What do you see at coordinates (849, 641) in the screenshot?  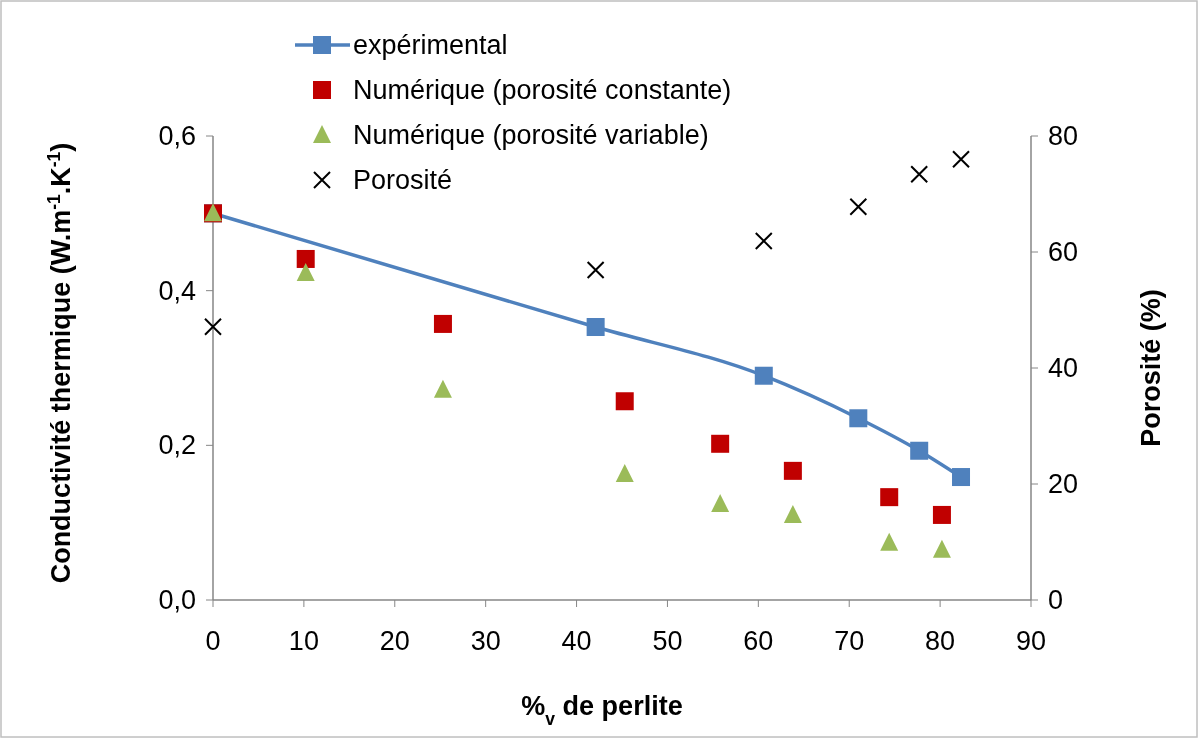 I see `x-tick-label: 70` at bounding box center [849, 641].